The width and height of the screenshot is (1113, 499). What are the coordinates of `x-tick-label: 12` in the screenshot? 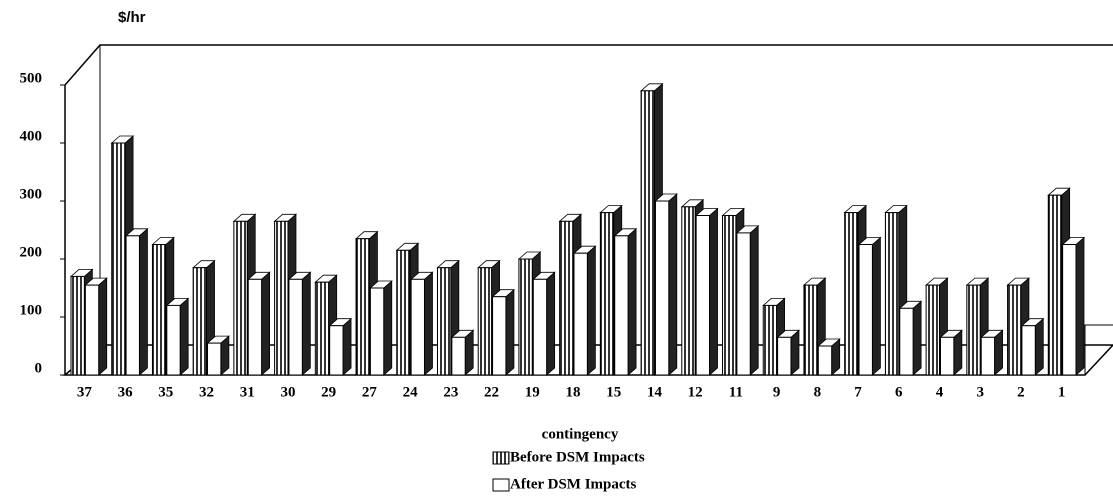 It's located at (695, 392).